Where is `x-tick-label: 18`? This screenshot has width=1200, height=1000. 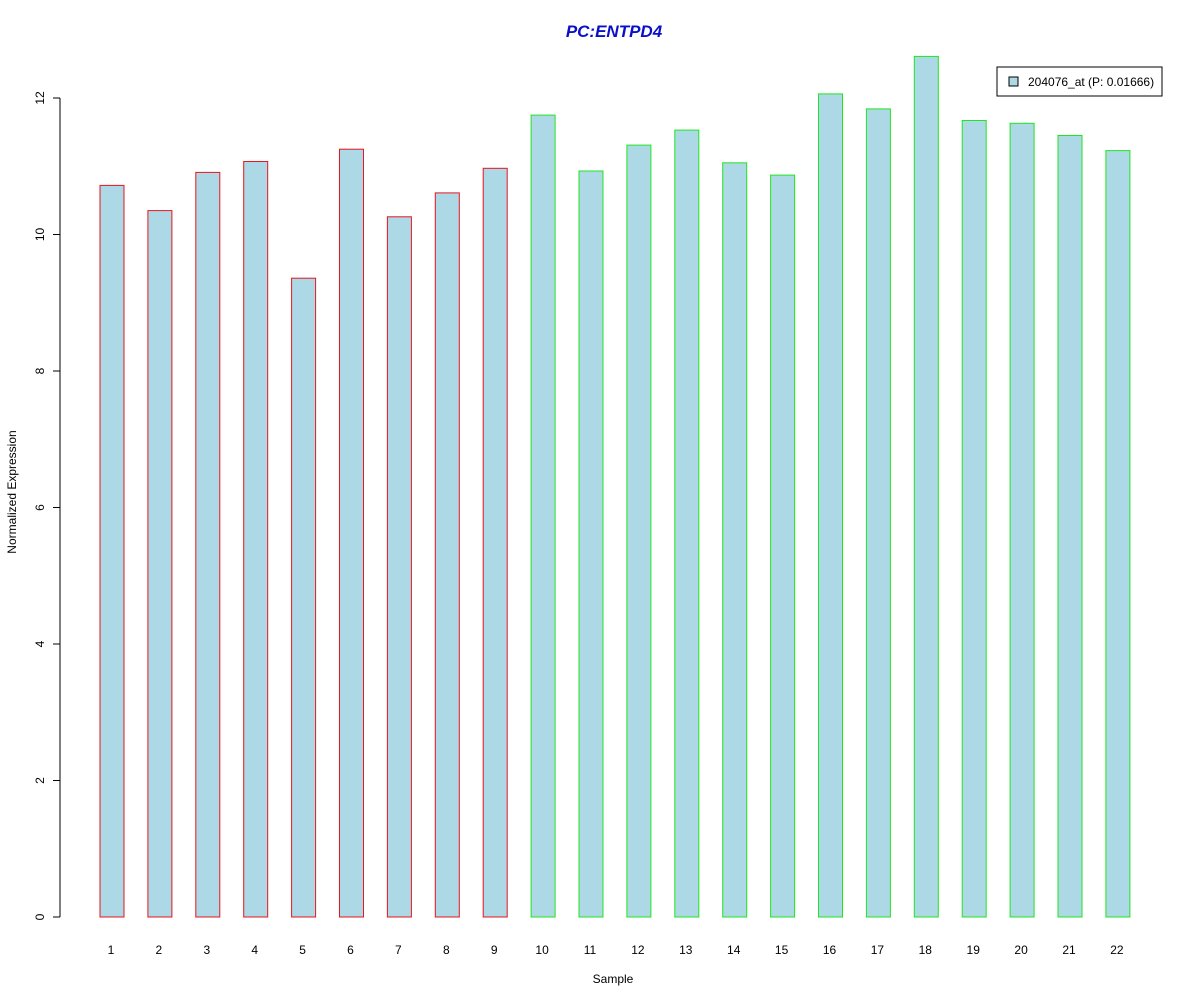 x-tick-label: 18 is located at coordinates (926, 950).